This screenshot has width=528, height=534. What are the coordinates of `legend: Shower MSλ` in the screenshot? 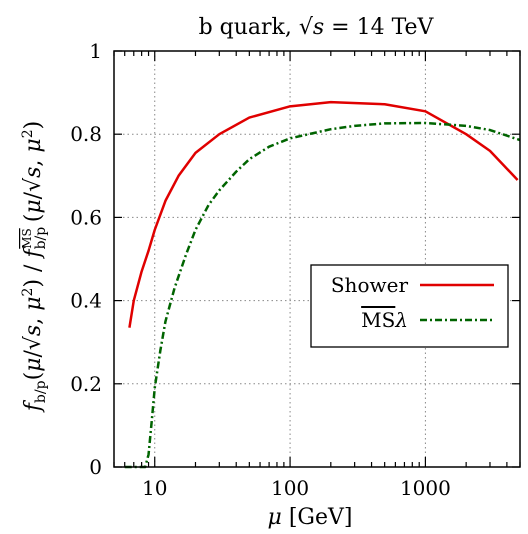 It's located at (409, 306).